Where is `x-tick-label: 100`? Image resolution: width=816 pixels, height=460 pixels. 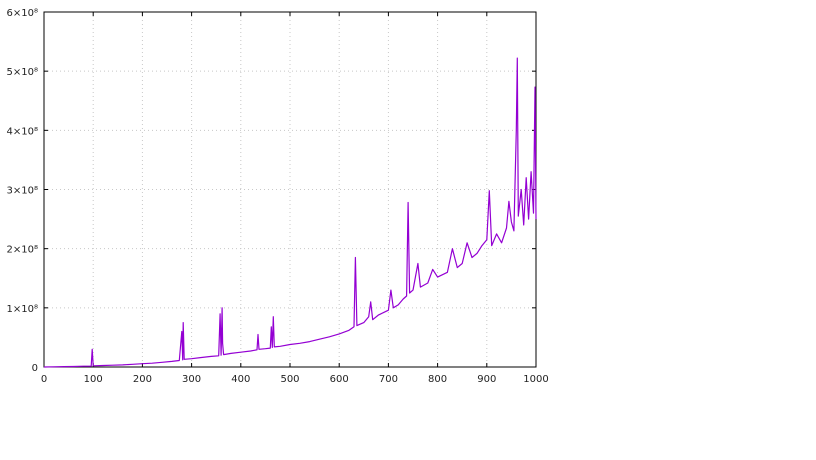
x-tick-label: 100 is located at coordinates (93, 379).